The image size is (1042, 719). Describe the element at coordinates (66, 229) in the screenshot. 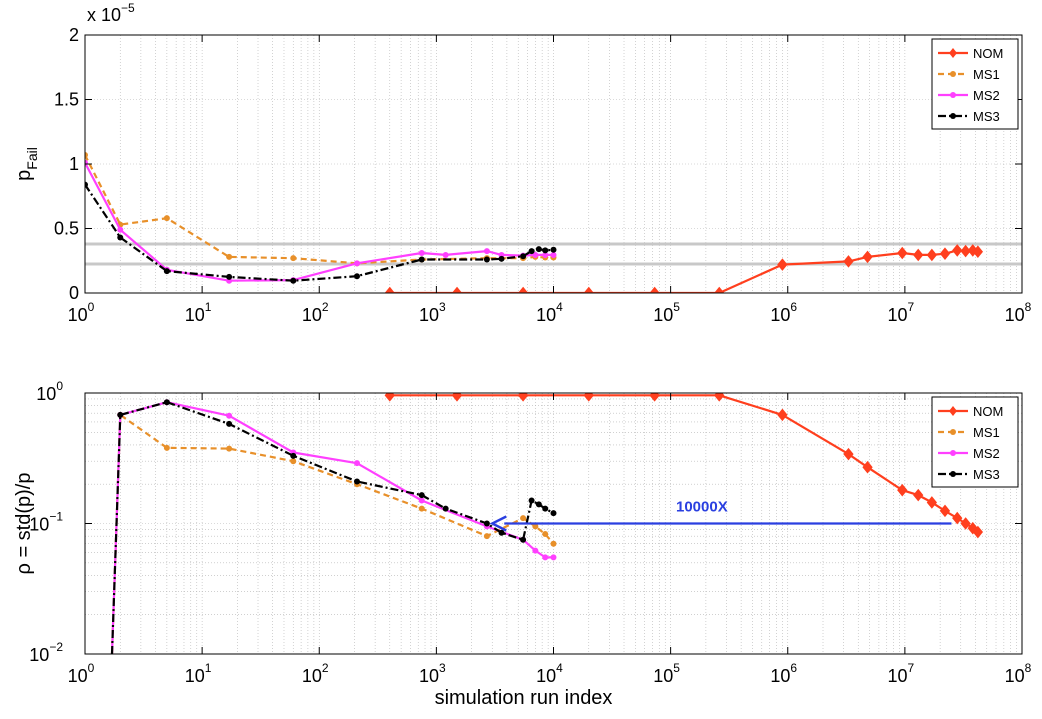

I see `y-tick-label: 0.5` at that location.